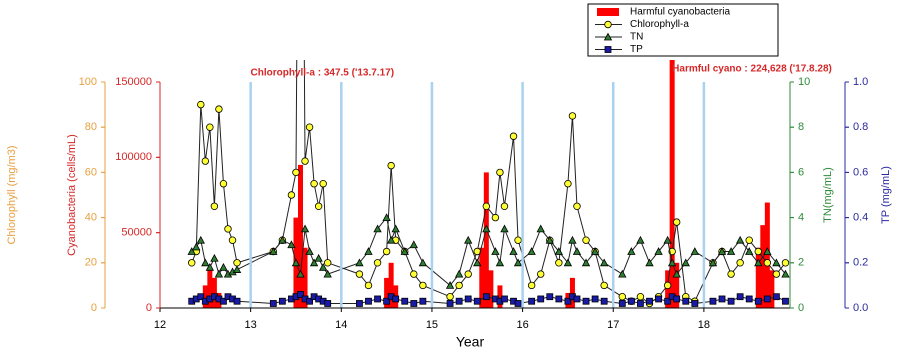 The image size is (907, 352). What do you see at coordinates (251, 325) in the screenshot?
I see `x-tick-label: 13` at bounding box center [251, 325].